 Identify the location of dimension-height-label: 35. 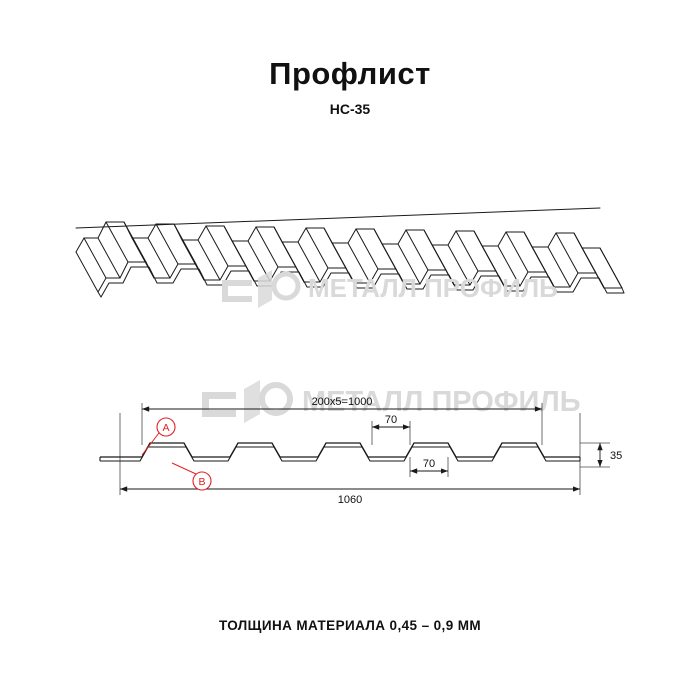
(616, 456).